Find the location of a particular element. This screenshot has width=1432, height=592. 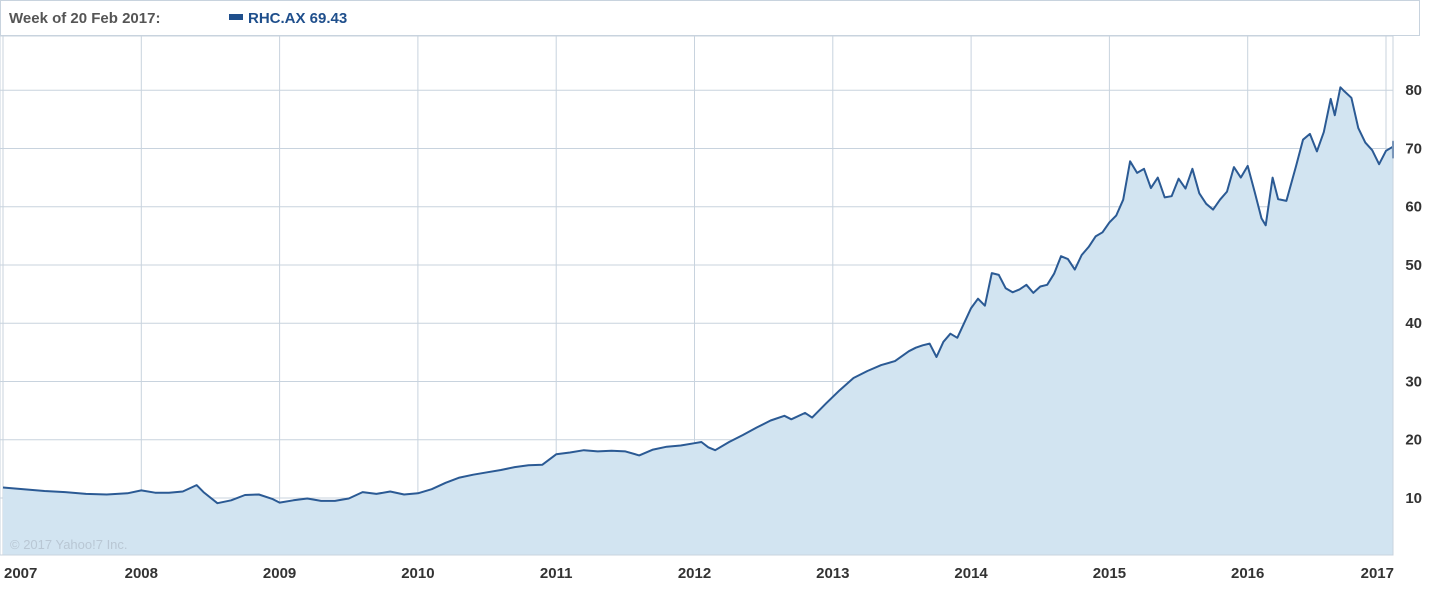

y-tick-label-40: 40 is located at coordinates (1413, 323).